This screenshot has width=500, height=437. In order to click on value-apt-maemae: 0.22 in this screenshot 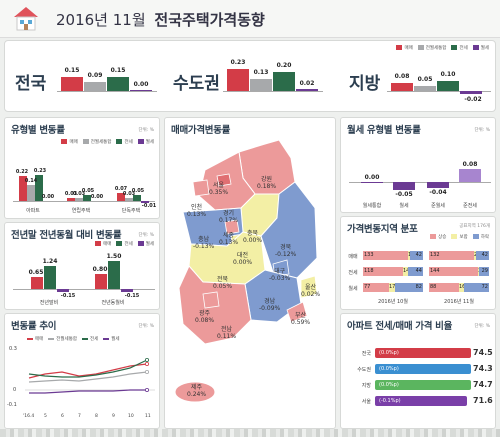, I will do `click(22, 172)`.